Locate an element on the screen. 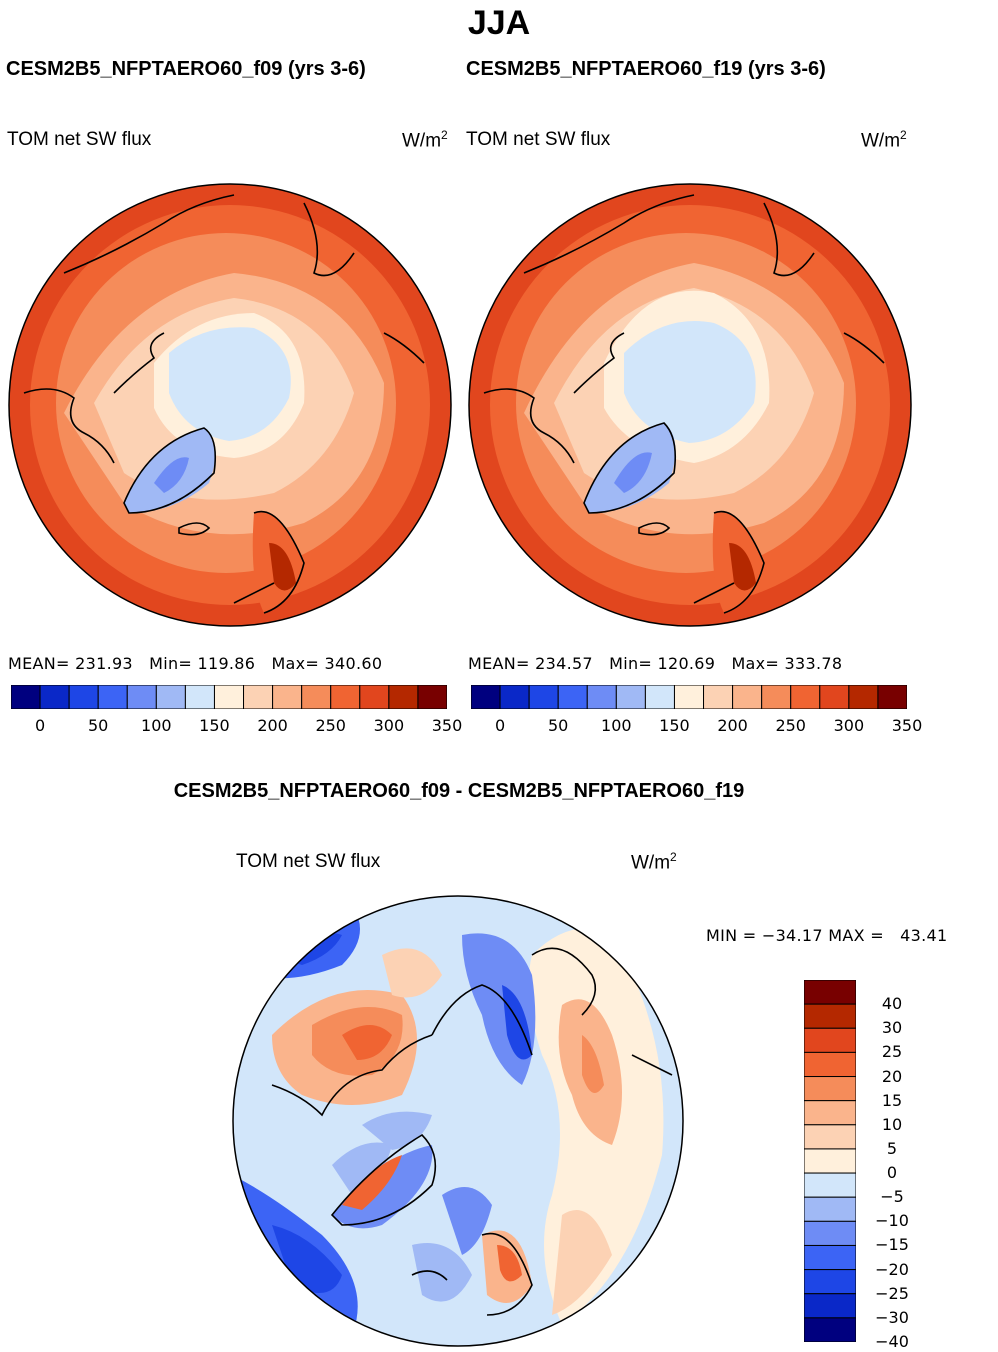  colorbar-tick-label: −10 is located at coordinates (892, 1221).